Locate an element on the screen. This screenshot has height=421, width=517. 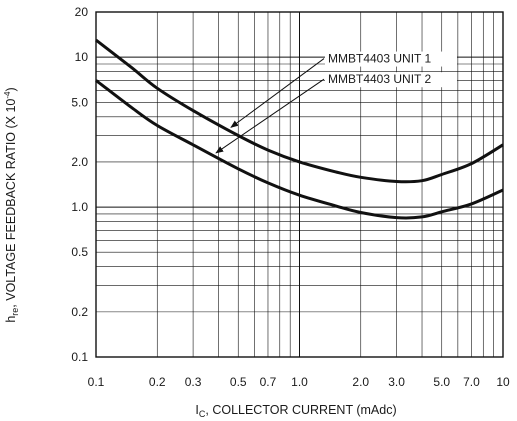
y-tick-label: 5.0 is located at coordinates (79, 102).